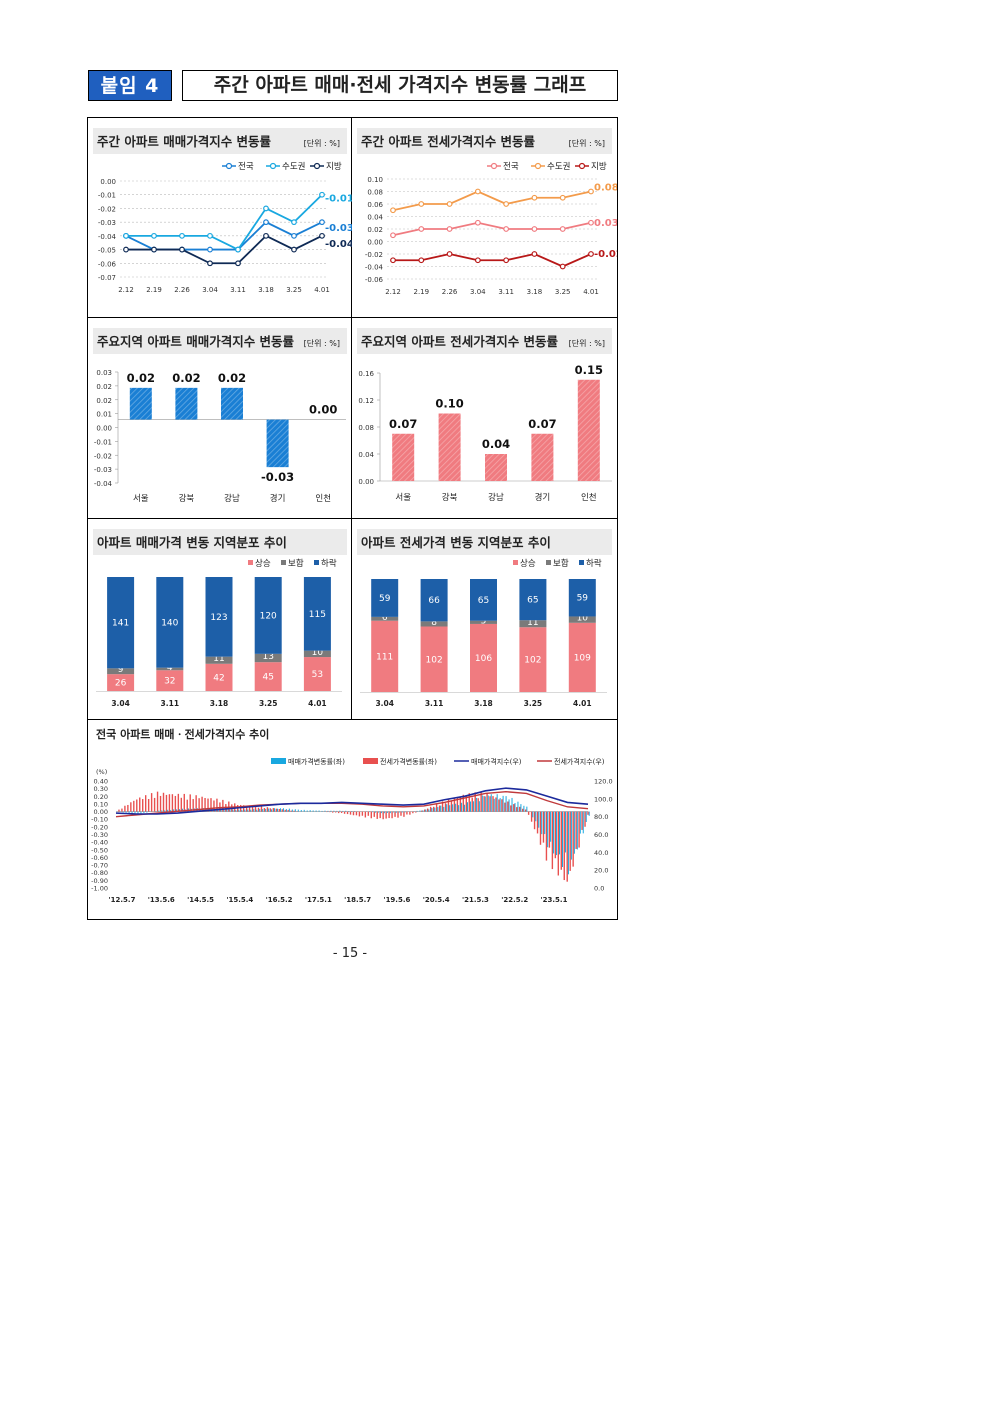 Image resolution: width=992 pixels, height=1403 pixels. I want to click on y-tick-label: -0.01, so click(103, 442).